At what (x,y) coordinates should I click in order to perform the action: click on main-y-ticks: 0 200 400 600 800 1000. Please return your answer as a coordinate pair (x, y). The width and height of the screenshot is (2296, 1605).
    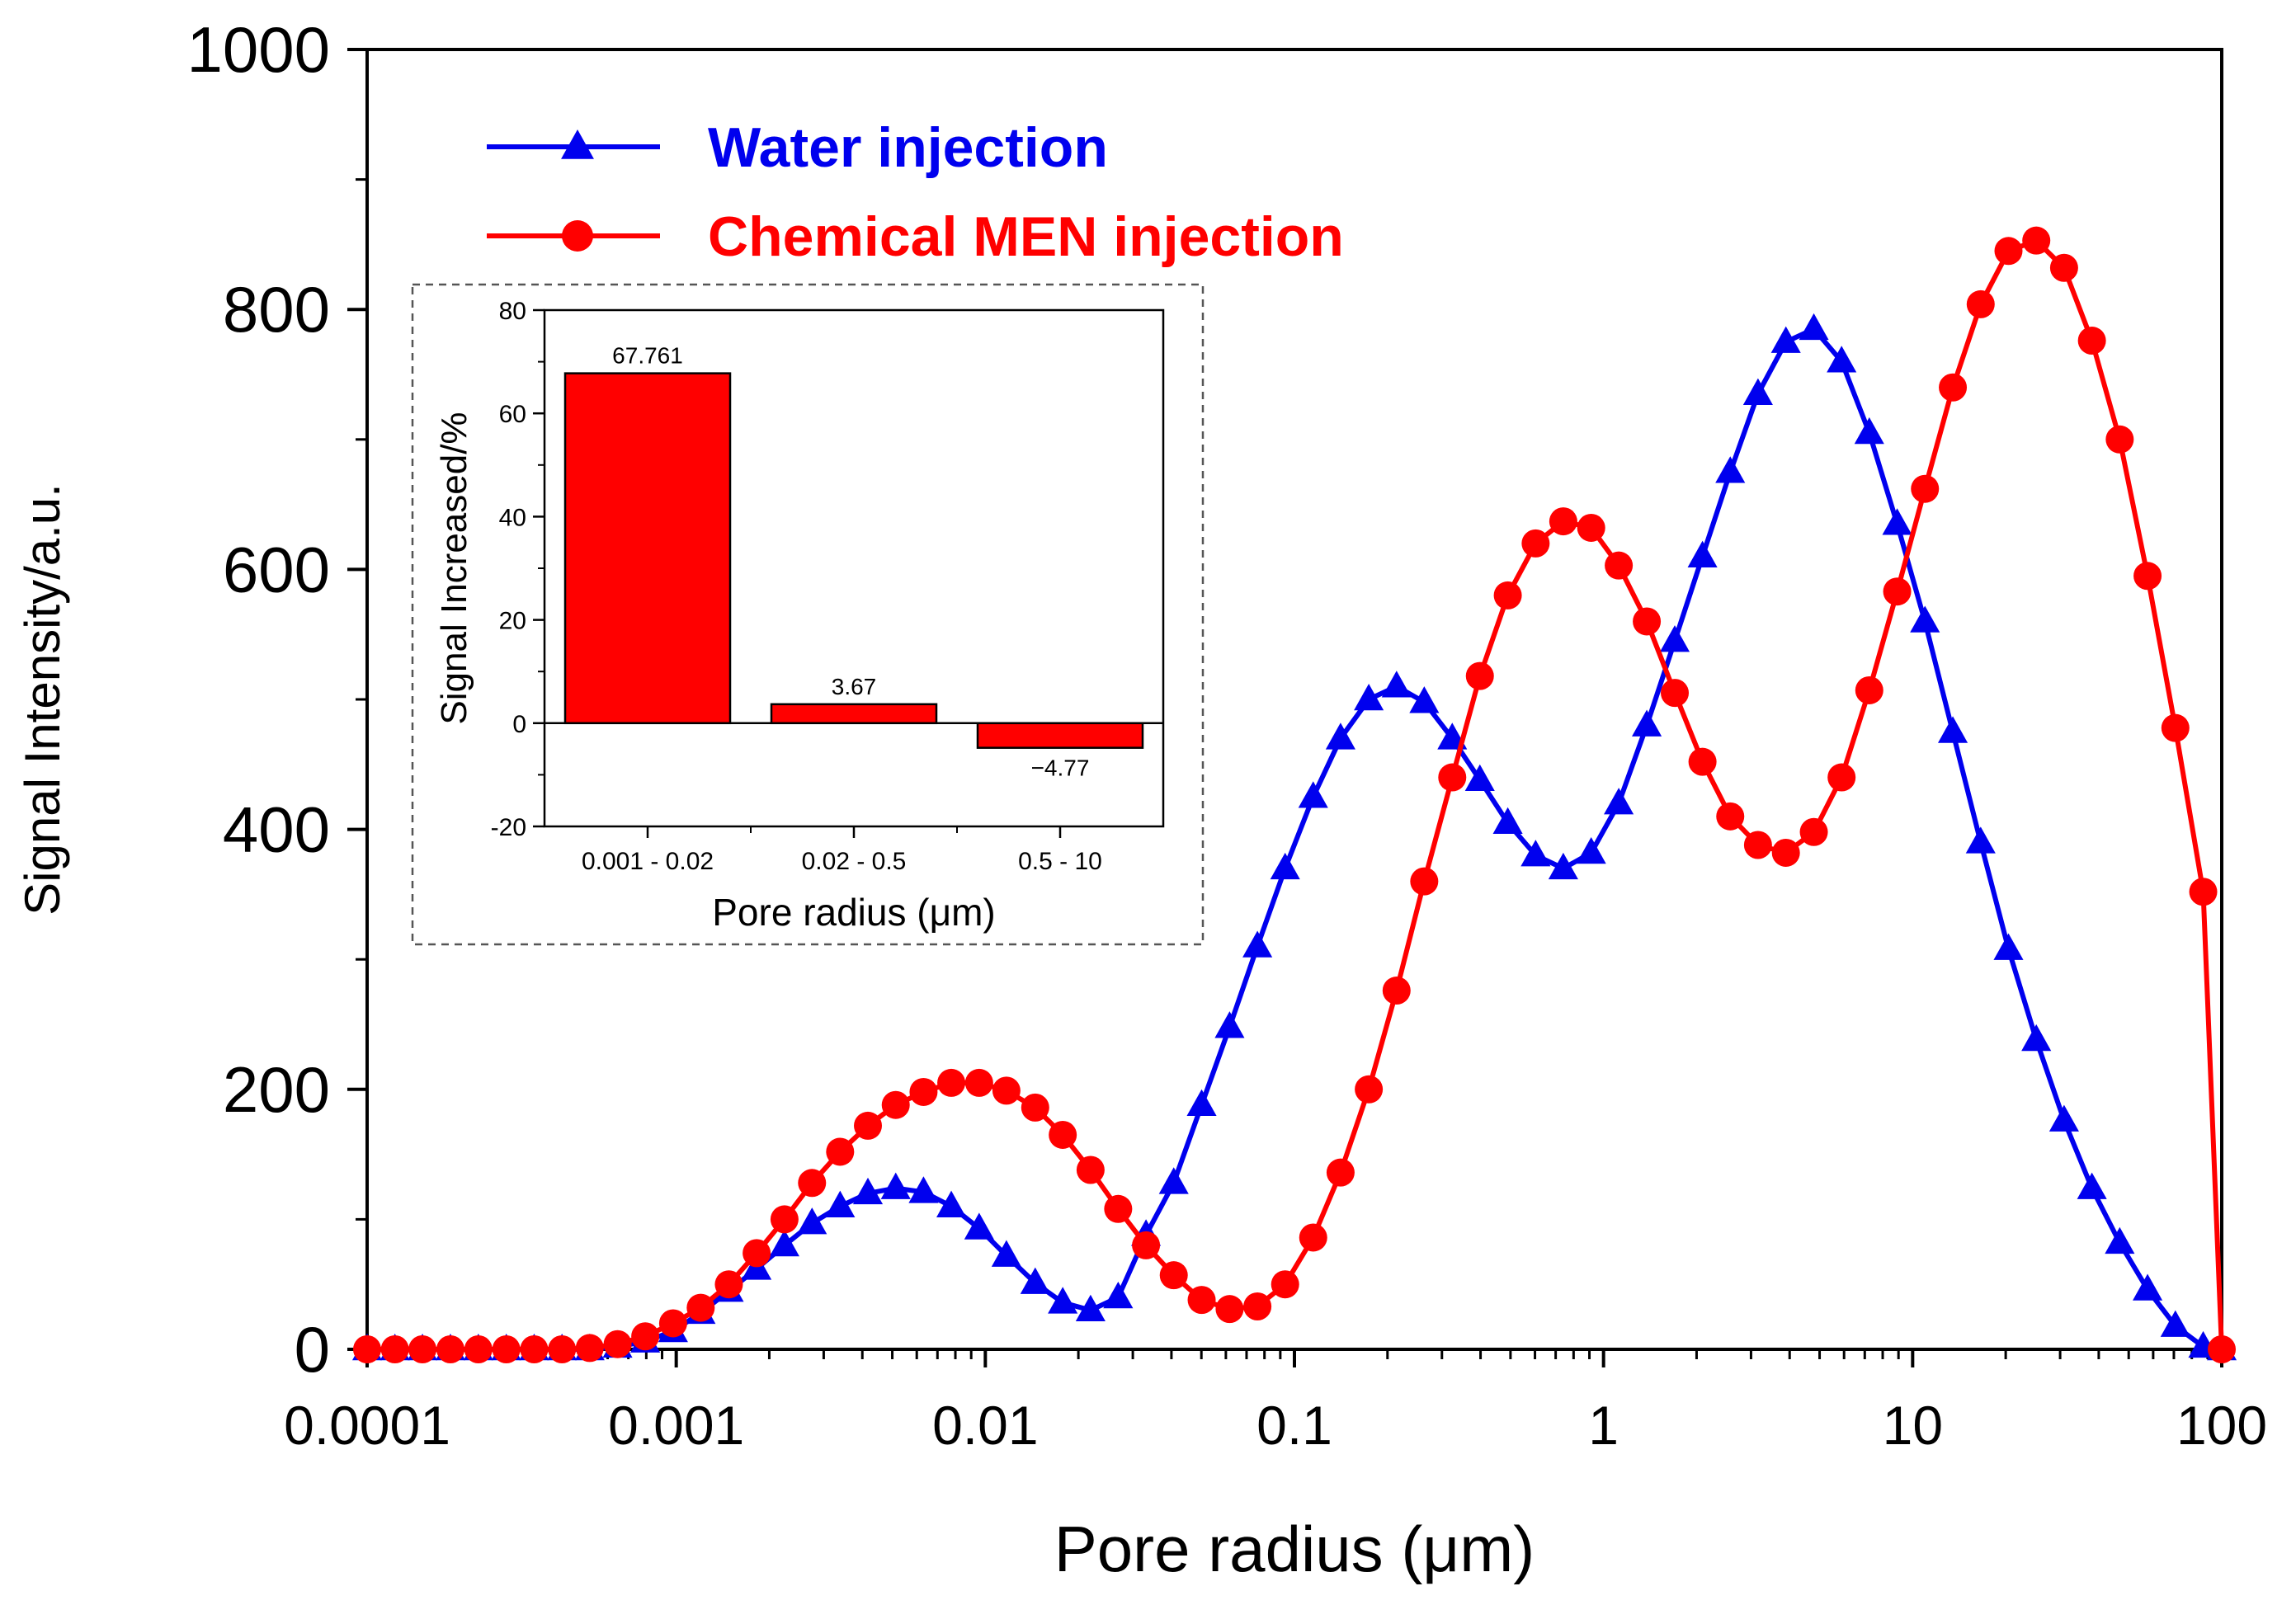
    Looking at the image, I should click on (276, 699).